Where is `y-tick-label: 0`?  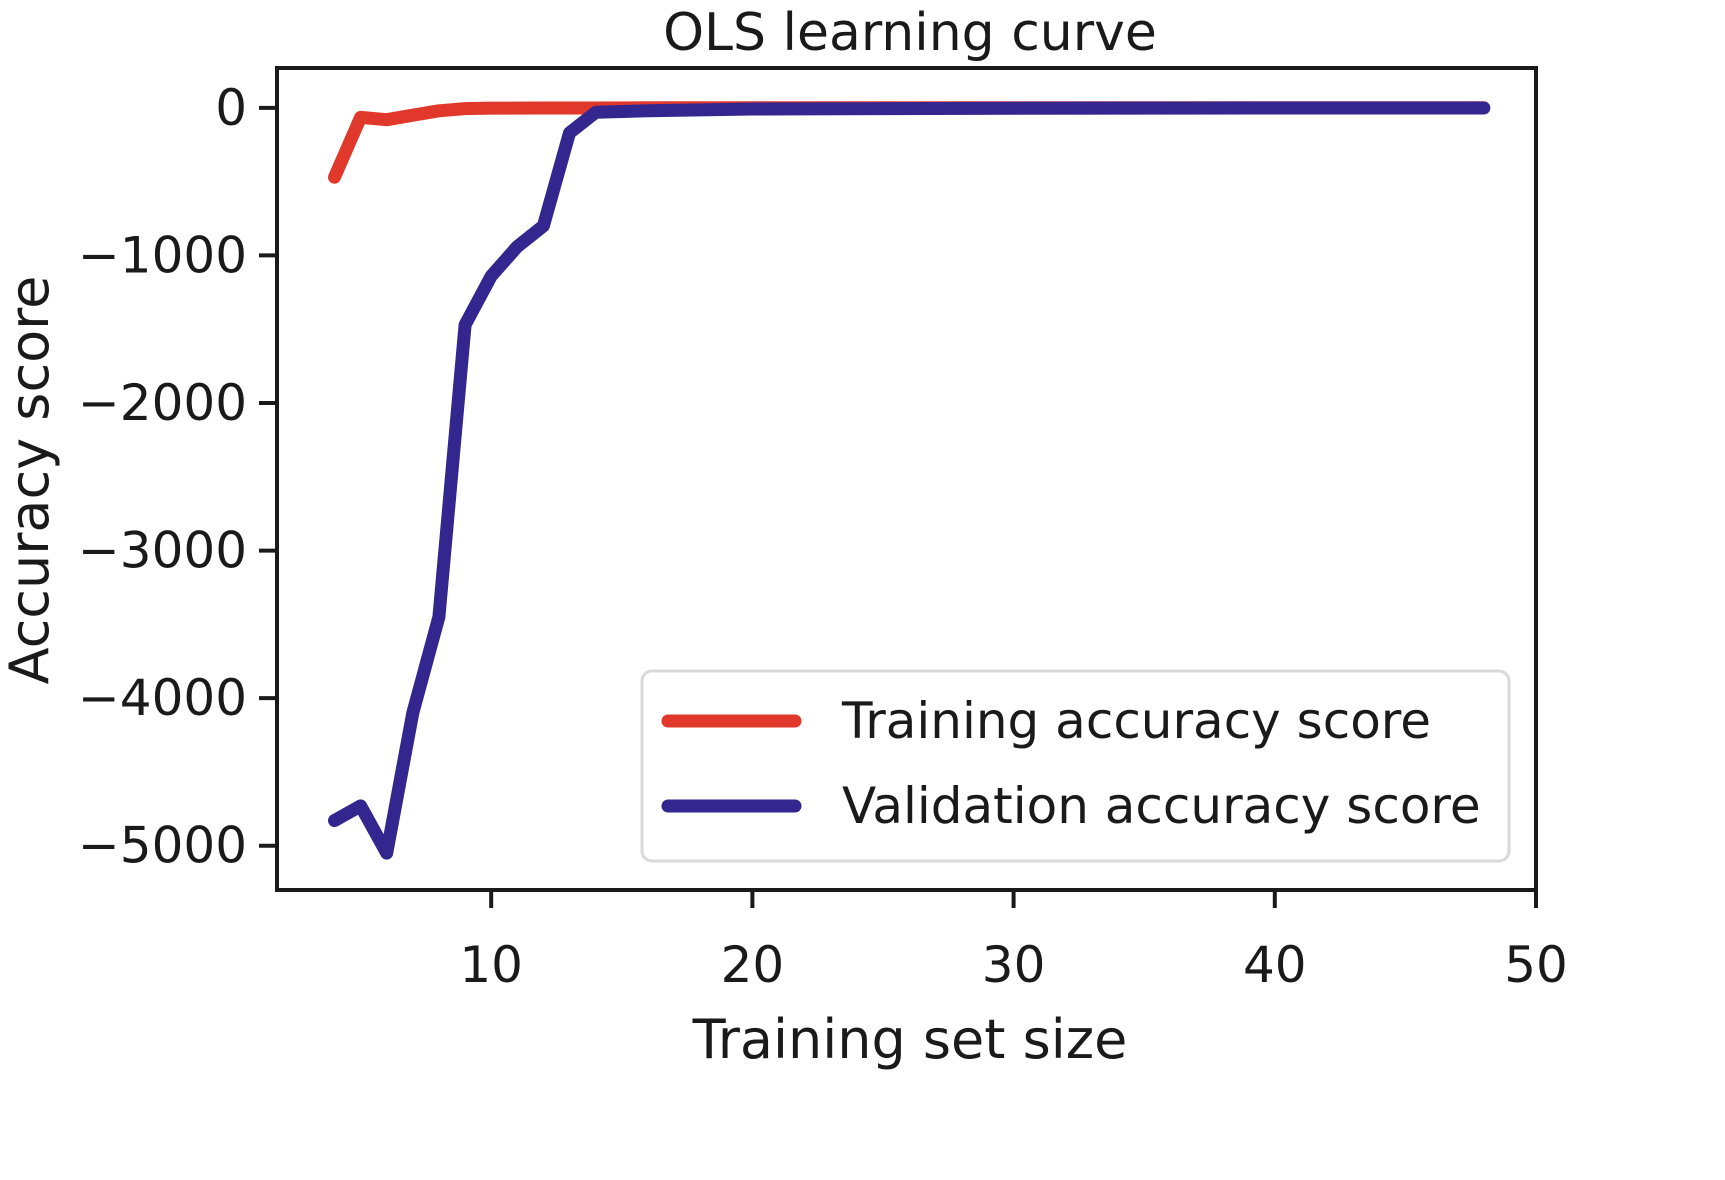 y-tick-label: 0 is located at coordinates (231, 108).